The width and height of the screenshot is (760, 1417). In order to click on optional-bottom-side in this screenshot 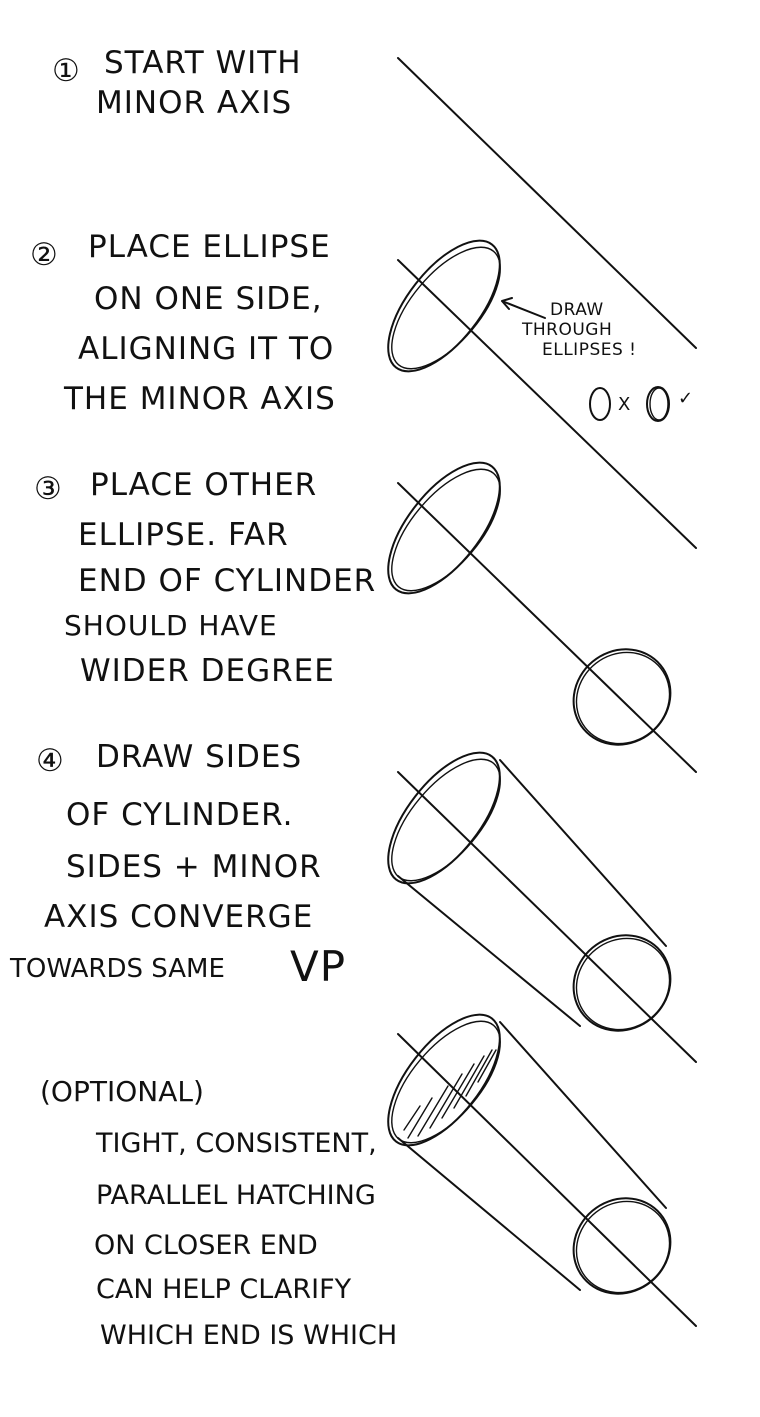, I will do `click(489, 1214)`.